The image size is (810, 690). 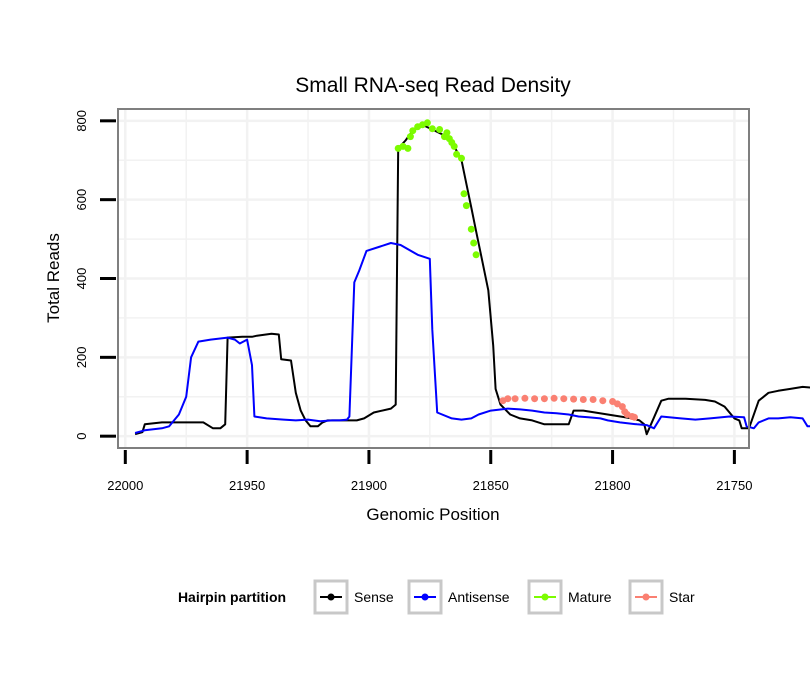 I want to click on series-mature, so click(x=437, y=189).